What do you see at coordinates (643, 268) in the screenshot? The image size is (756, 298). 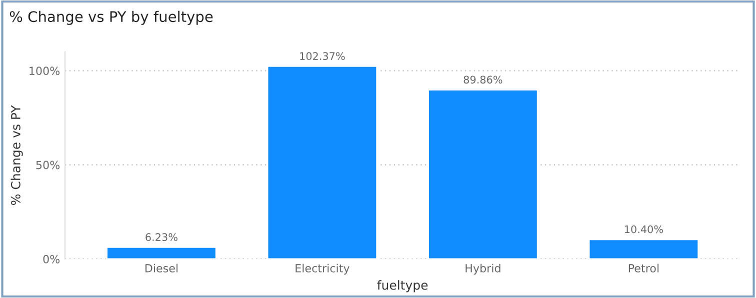 I see `x-tick-label: Petrol` at bounding box center [643, 268].